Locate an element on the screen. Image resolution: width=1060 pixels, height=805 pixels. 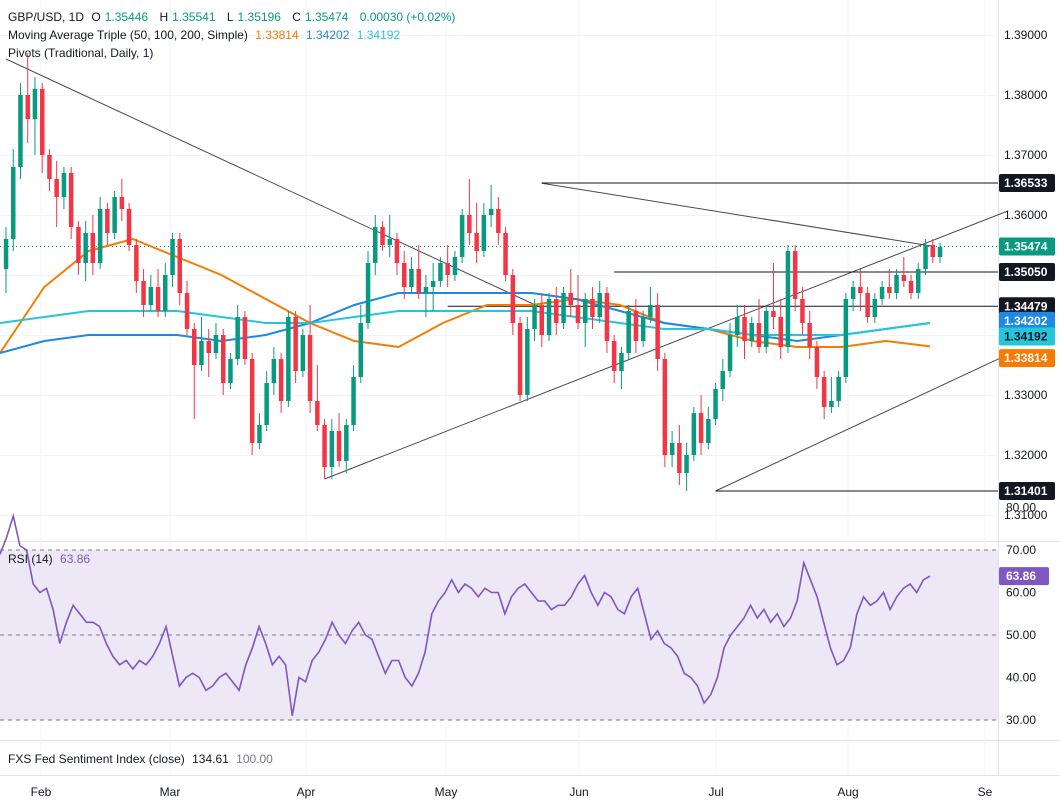
ma50-value: 1.33814 is located at coordinates (277, 35).